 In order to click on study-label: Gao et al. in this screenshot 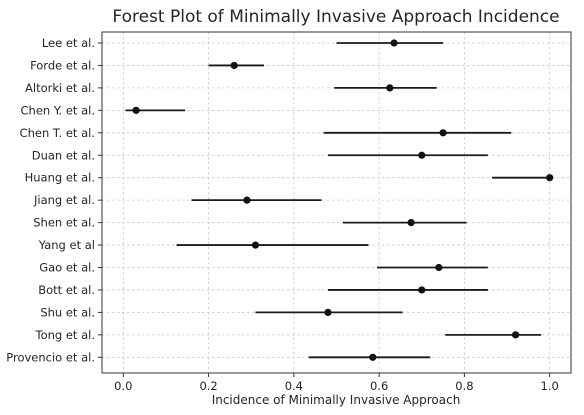, I will do `click(67, 268)`.